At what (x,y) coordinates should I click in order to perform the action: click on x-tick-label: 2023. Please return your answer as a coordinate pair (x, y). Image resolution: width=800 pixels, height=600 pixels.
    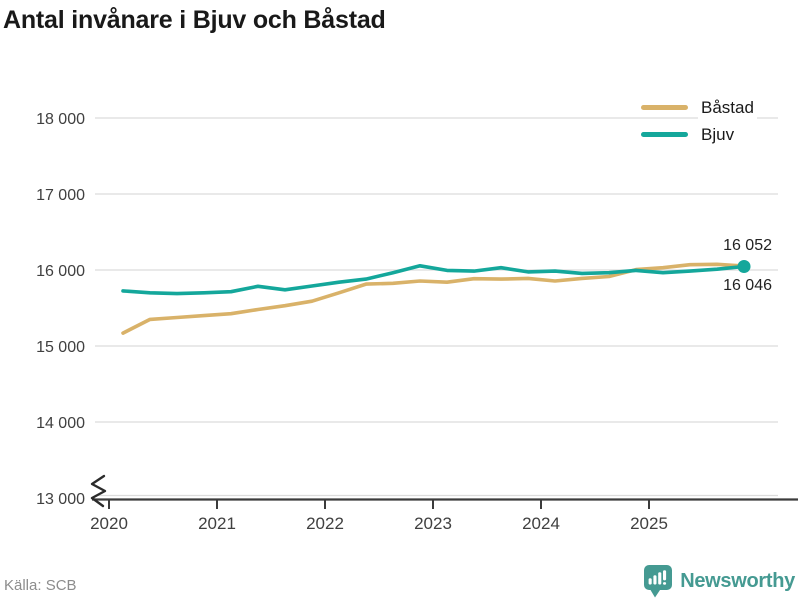
    Looking at the image, I should click on (433, 523).